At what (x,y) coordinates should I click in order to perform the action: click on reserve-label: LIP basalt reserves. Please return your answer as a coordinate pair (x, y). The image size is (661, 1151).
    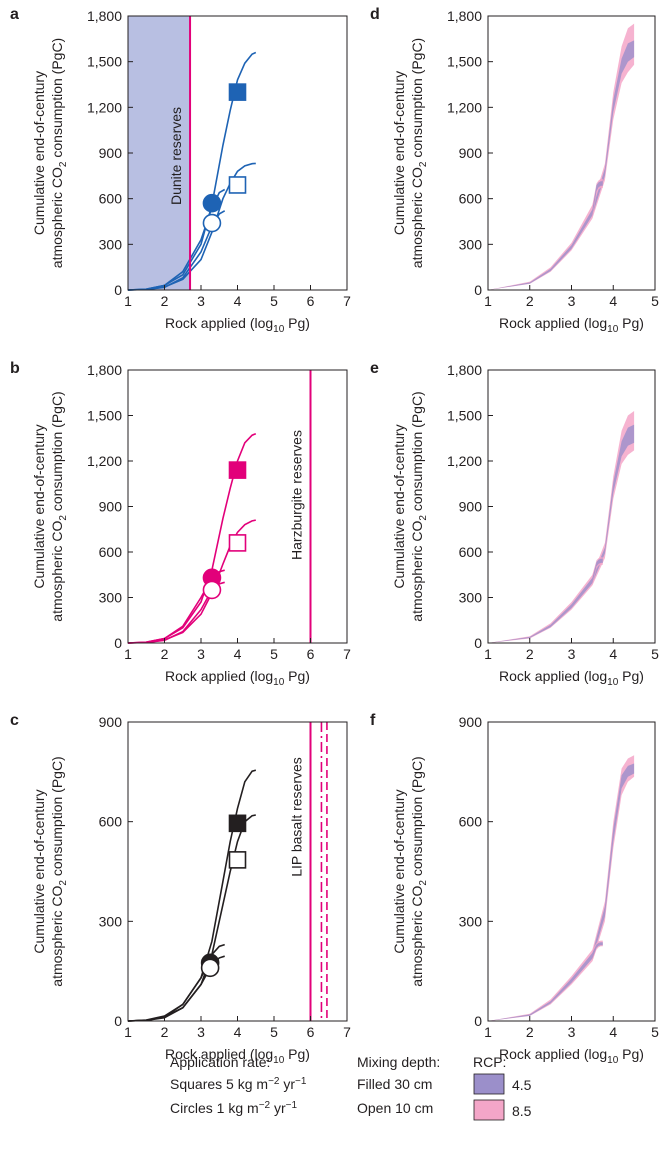
    Looking at the image, I should click on (297, 817).